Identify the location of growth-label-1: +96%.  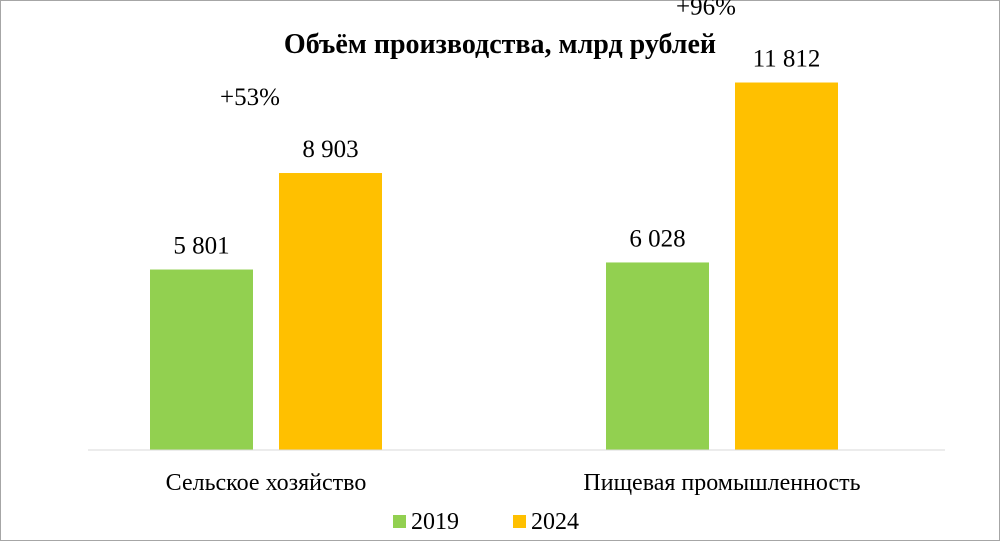
(706, 10).